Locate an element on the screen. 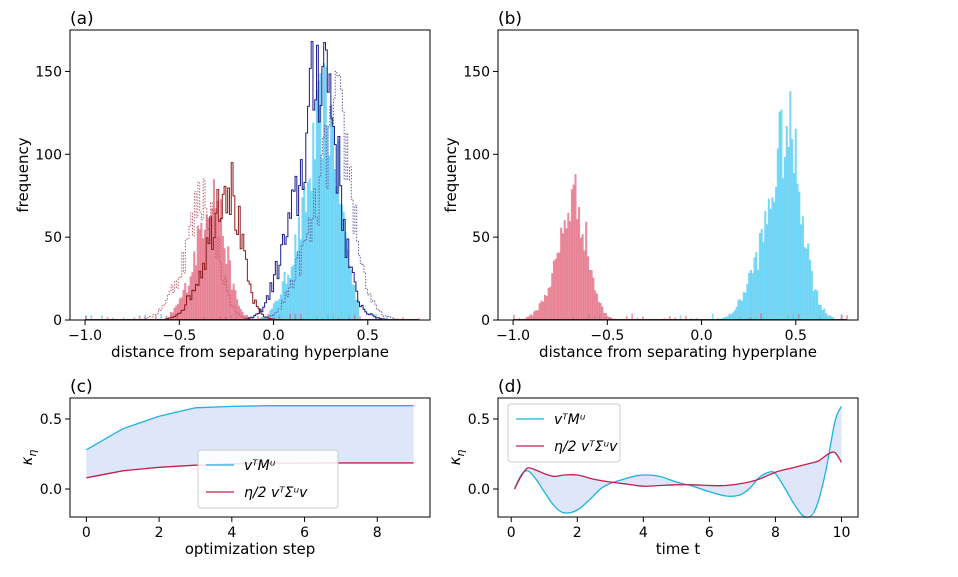 Image resolution: width=958 pixels, height=577 pixels. y-axis-label: κη is located at coordinates (28, 458).